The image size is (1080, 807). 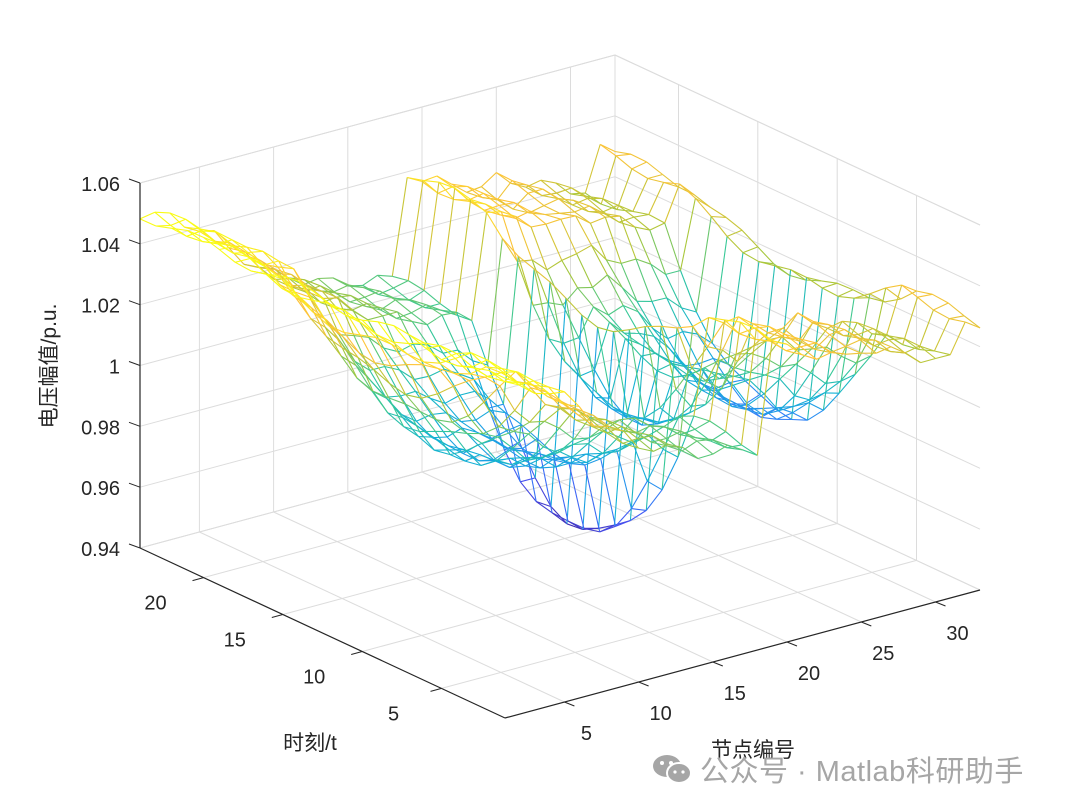 I want to click on z-axis-label: 电压幅值/p.u., so click(x=49, y=366).